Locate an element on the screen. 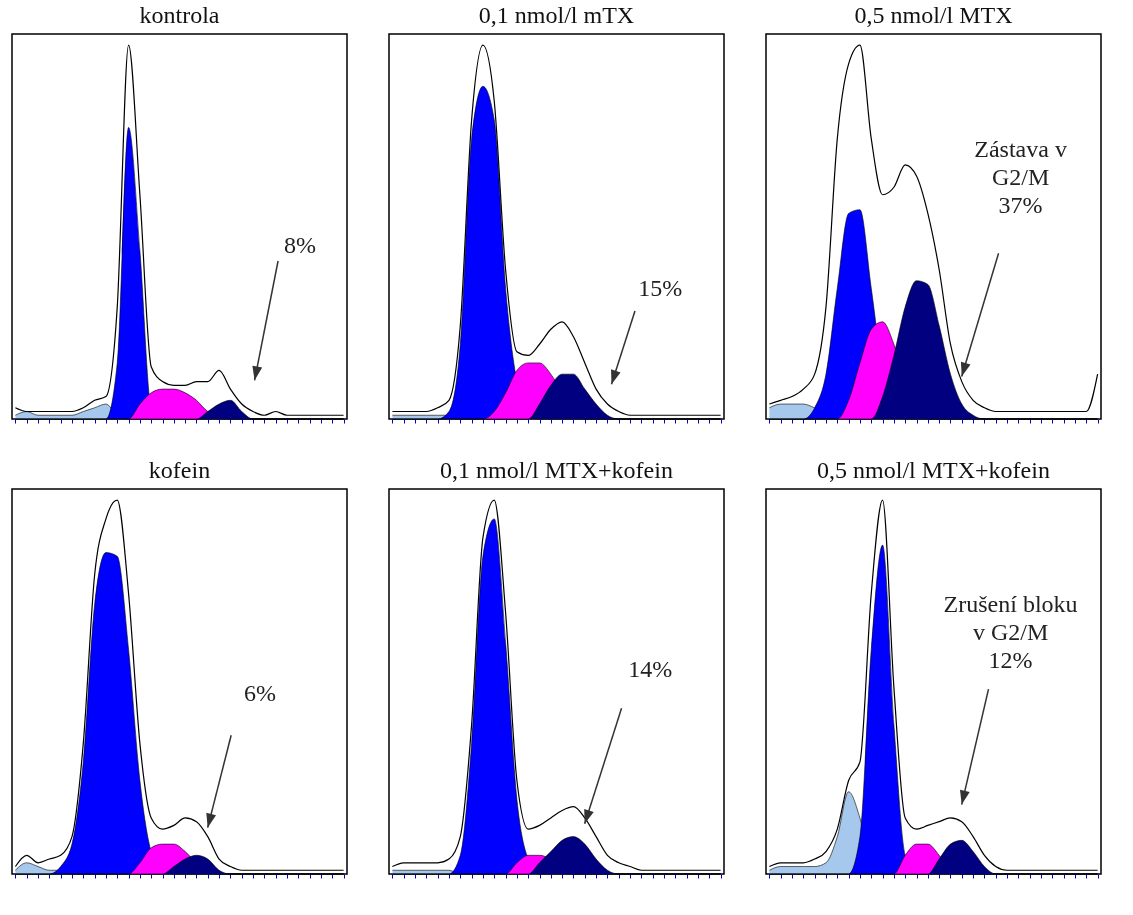 The image size is (1133, 915). chart-title: 0,1 nmol/l MTX+kofein is located at coordinates (556, 470).